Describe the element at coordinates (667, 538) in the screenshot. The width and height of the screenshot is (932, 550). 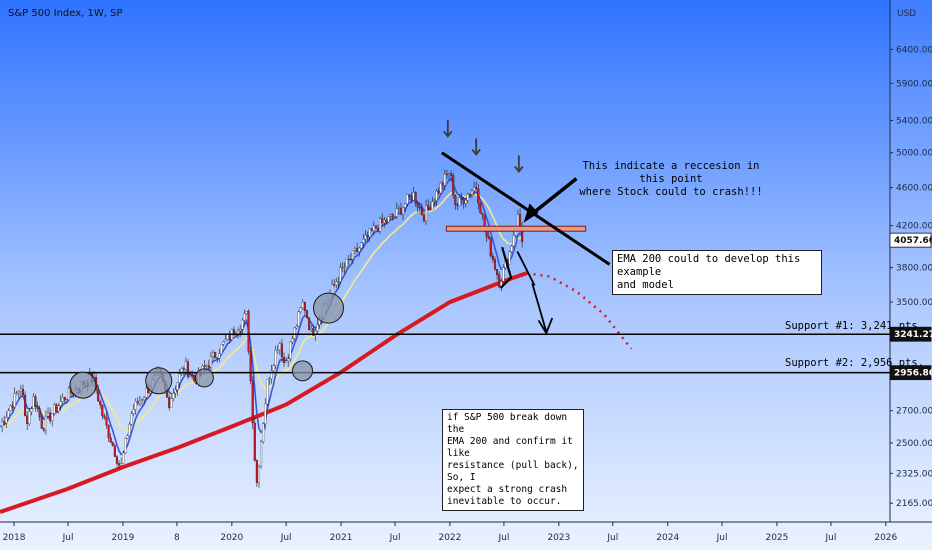
I see `x-tick-label: 2024` at that location.